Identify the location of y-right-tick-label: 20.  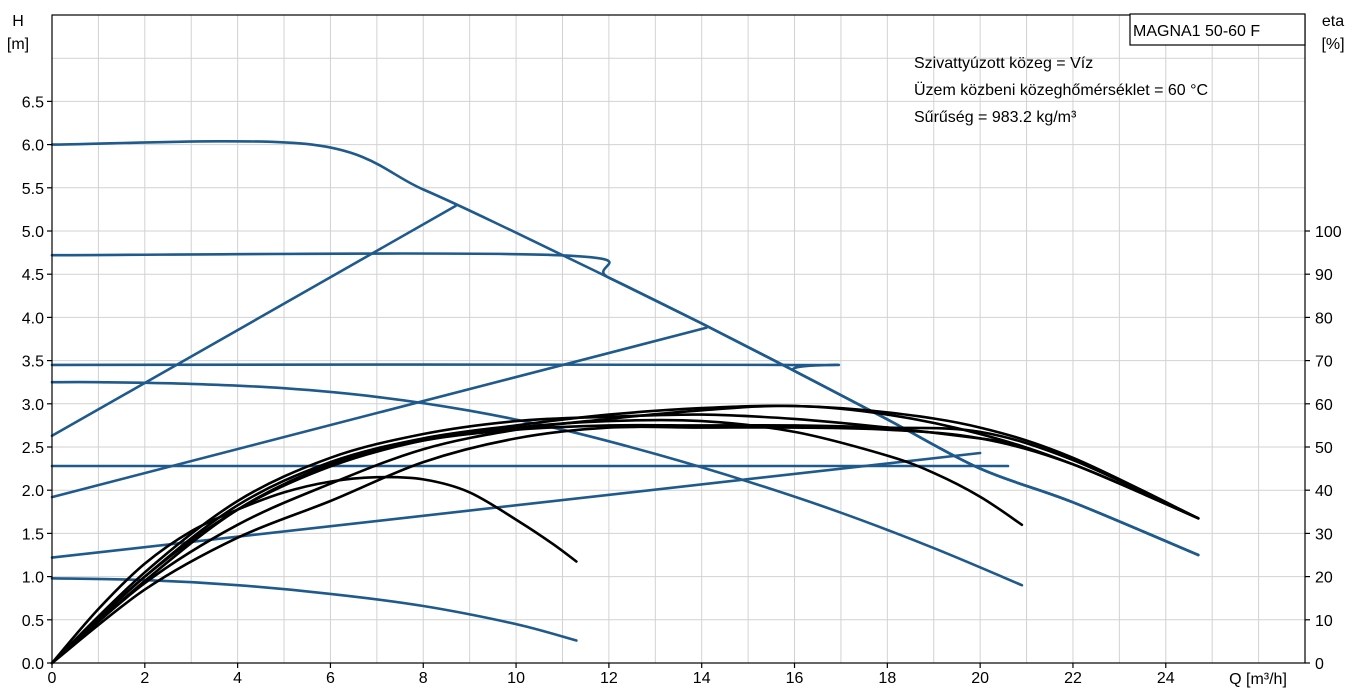
(1324, 578).